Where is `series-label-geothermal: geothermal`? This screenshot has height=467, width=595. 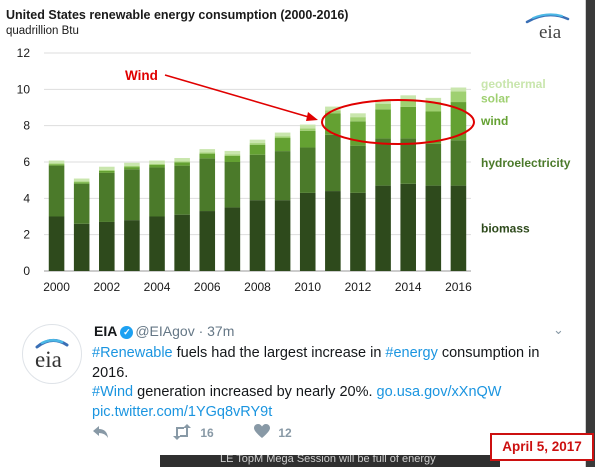 series-label-geothermal: geothermal is located at coordinates (513, 84).